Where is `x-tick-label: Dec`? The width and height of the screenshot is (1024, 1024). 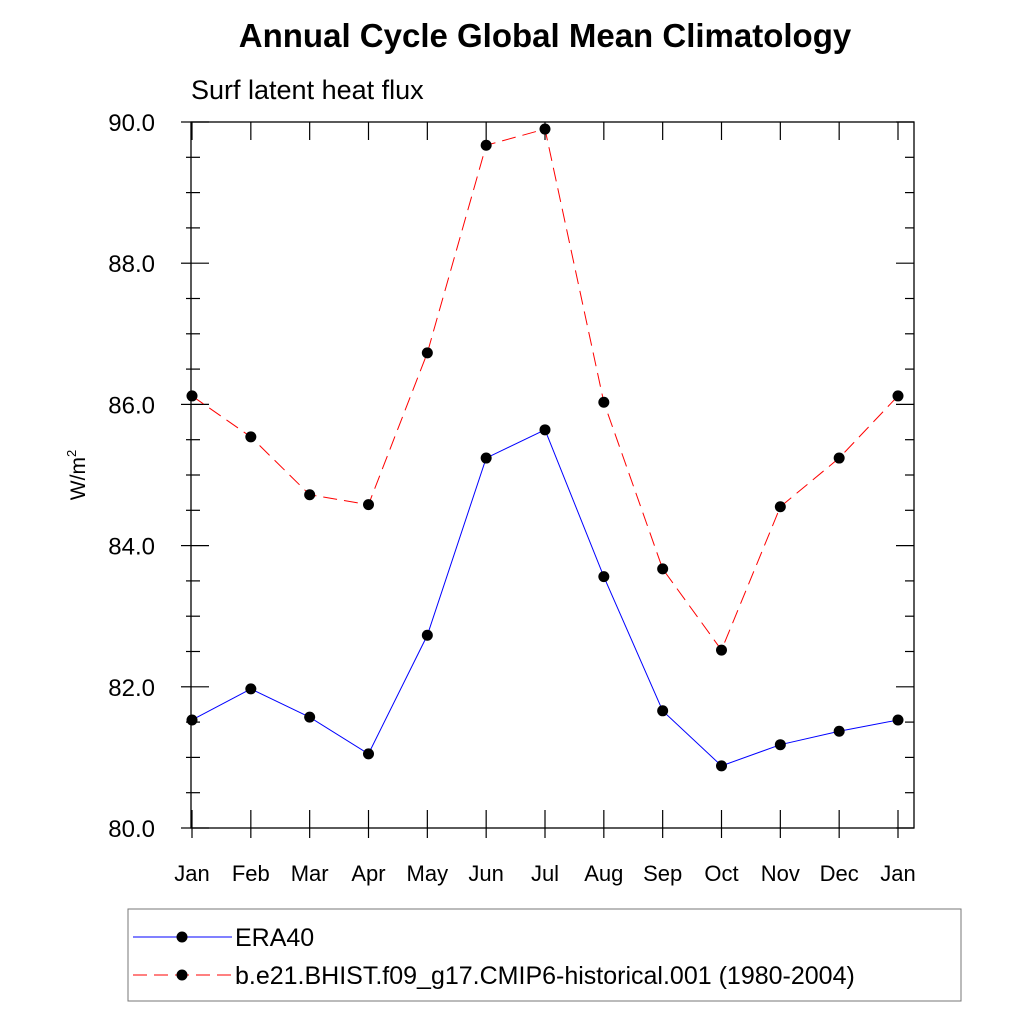 x-tick-label: Dec is located at coordinates (839, 873).